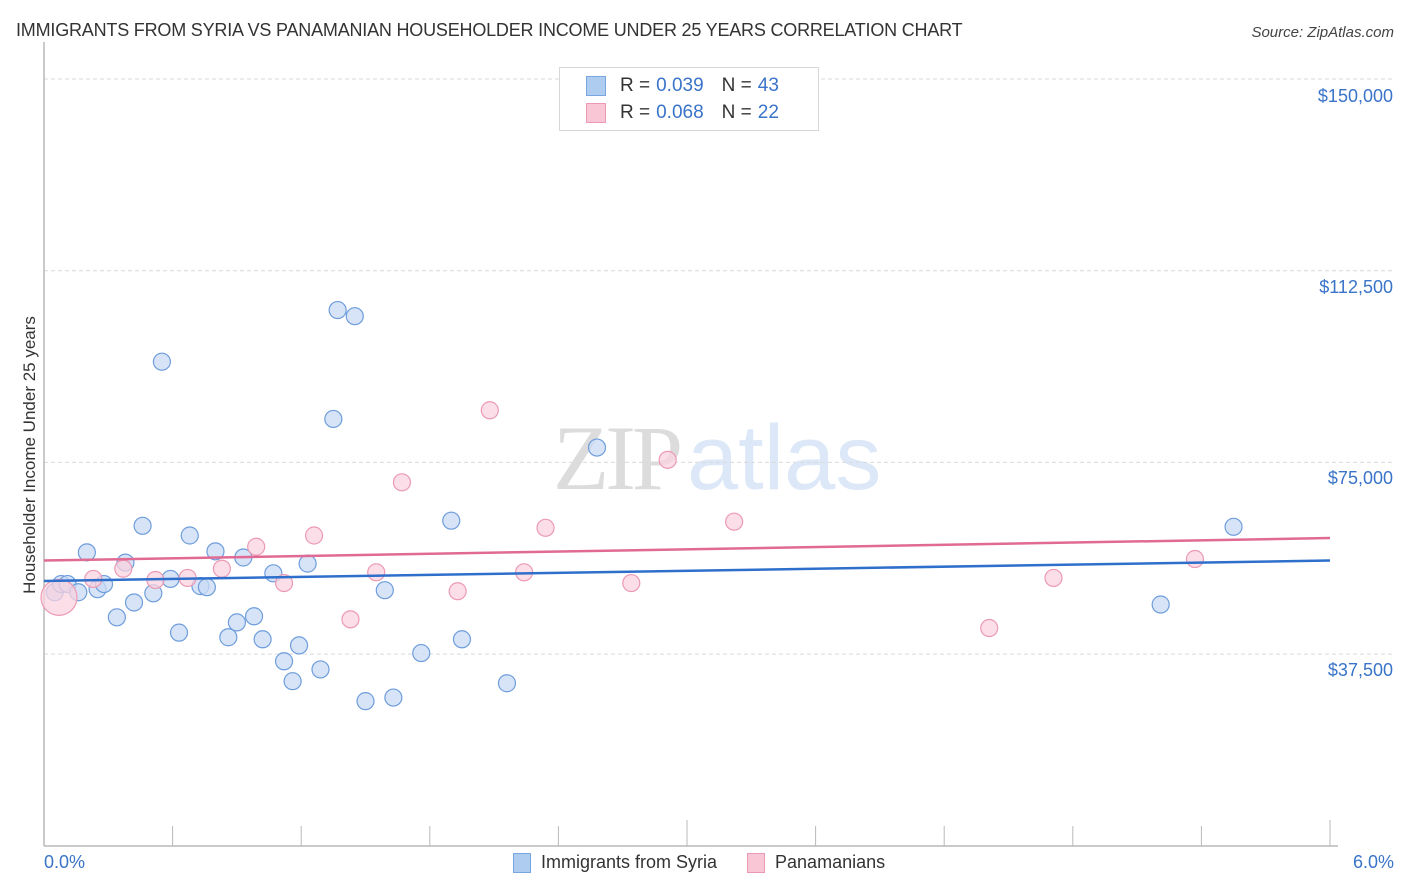  Describe the element at coordinates (1355, 96) in the screenshot. I see `y-tick-150000: $150,000` at that location.